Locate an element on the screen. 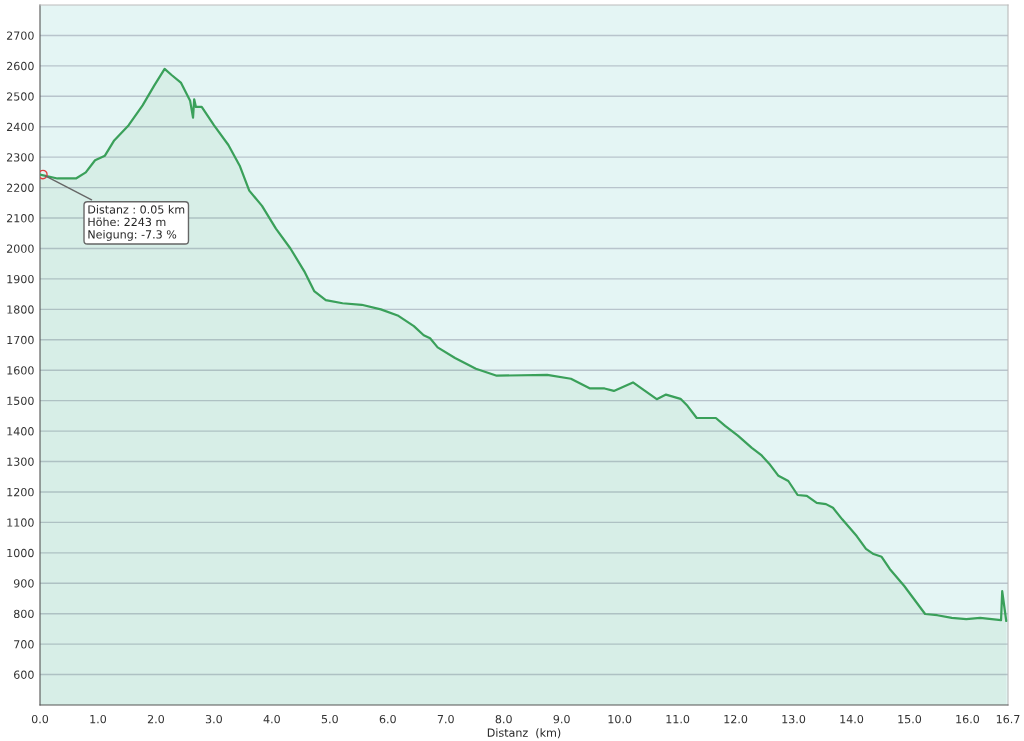 This screenshot has height=741, width=1024. x-tick-label: 14.0 is located at coordinates (852, 719).